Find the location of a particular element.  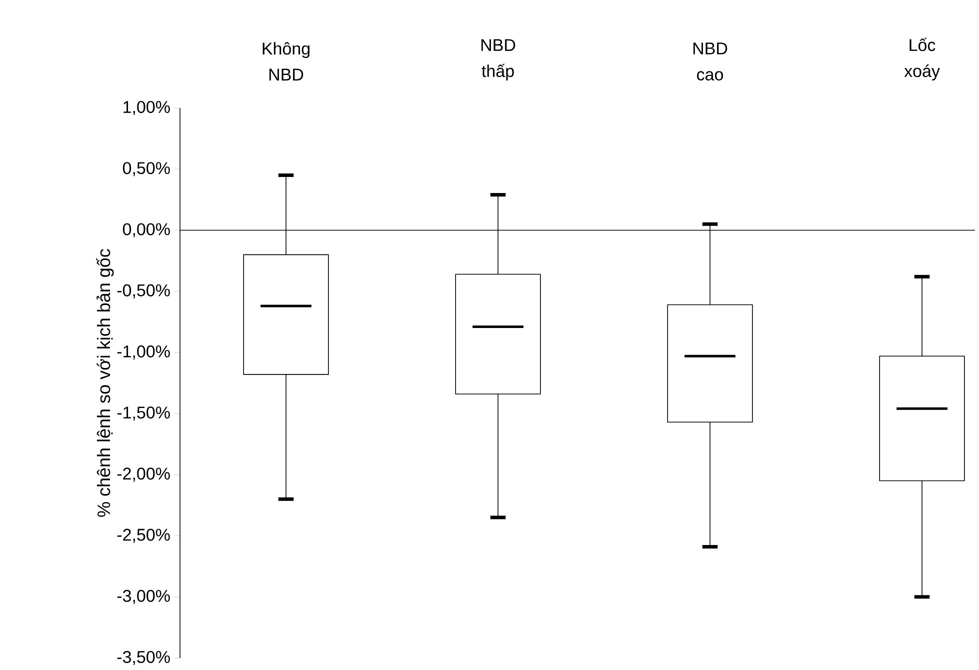

x-tick-label: NBD thấp is located at coordinates (498, 59).